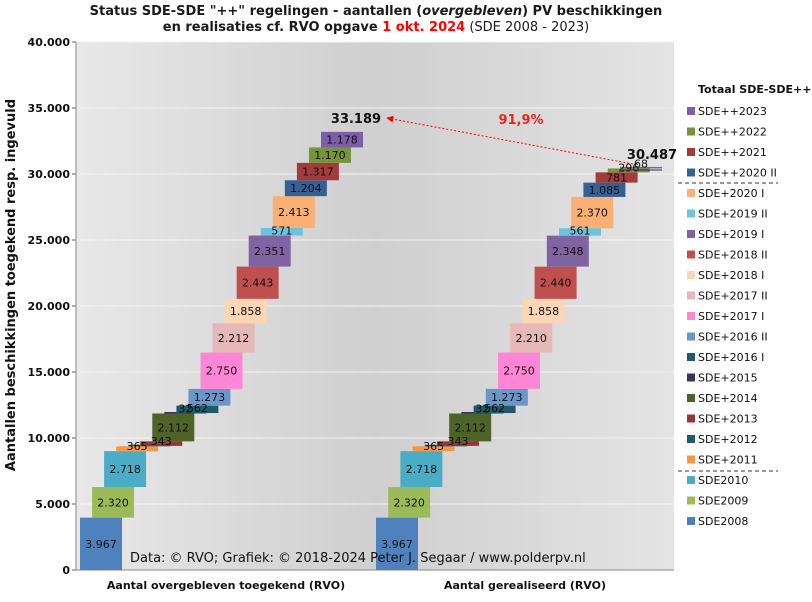 The width and height of the screenshot is (812, 602). Describe the element at coordinates (722, 460) in the screenshot. I see `legend-item: SDE+2011` at that location.